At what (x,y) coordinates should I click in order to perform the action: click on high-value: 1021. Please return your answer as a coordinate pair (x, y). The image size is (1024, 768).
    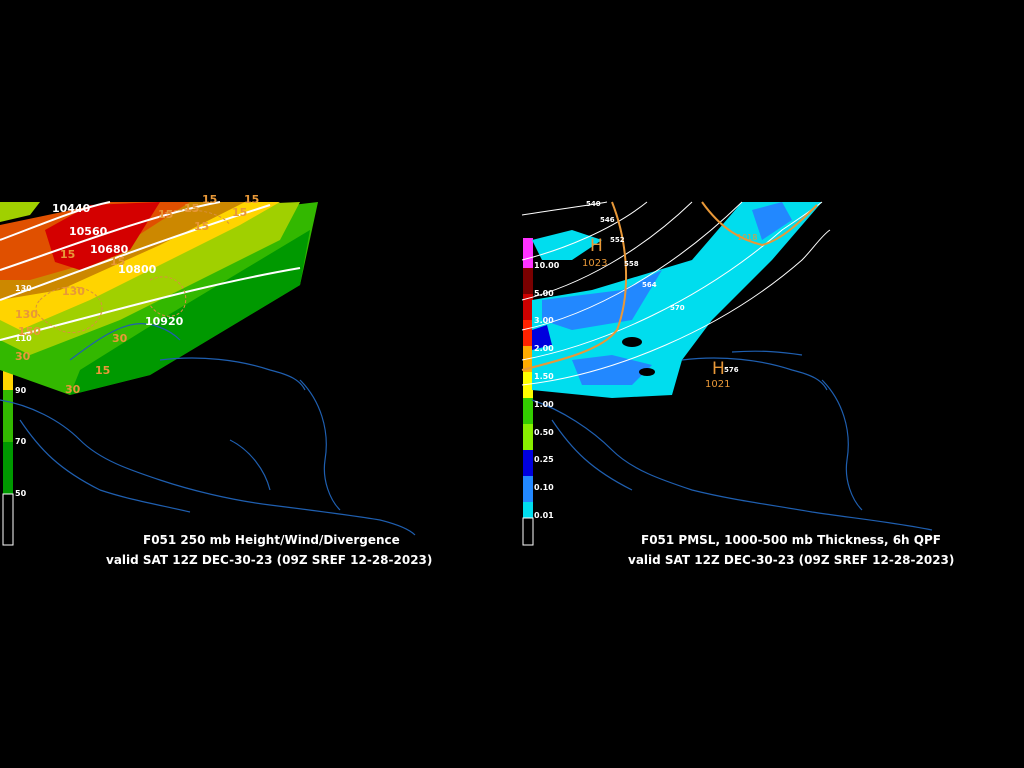
    Looking at the image, I should click on (717, 384).